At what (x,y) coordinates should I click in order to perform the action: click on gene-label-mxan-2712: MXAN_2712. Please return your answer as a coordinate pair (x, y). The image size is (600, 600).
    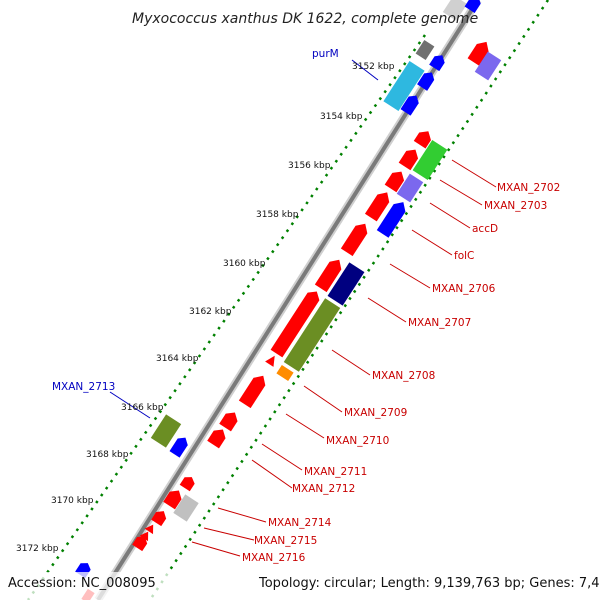
    Looking at the image, I should click on (323, 489).